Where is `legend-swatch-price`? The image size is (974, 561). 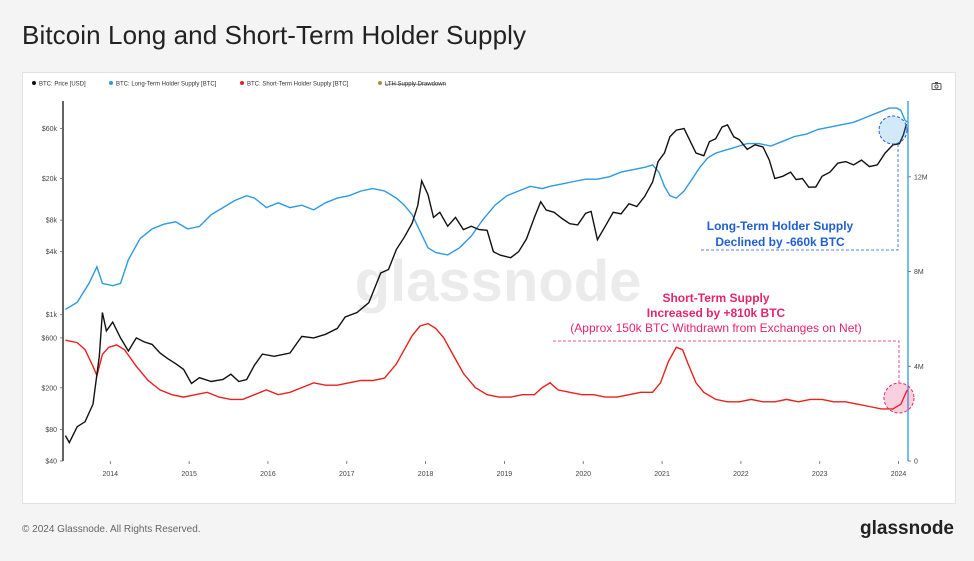
legend-swatch-price is located at coordinates (34, 83).